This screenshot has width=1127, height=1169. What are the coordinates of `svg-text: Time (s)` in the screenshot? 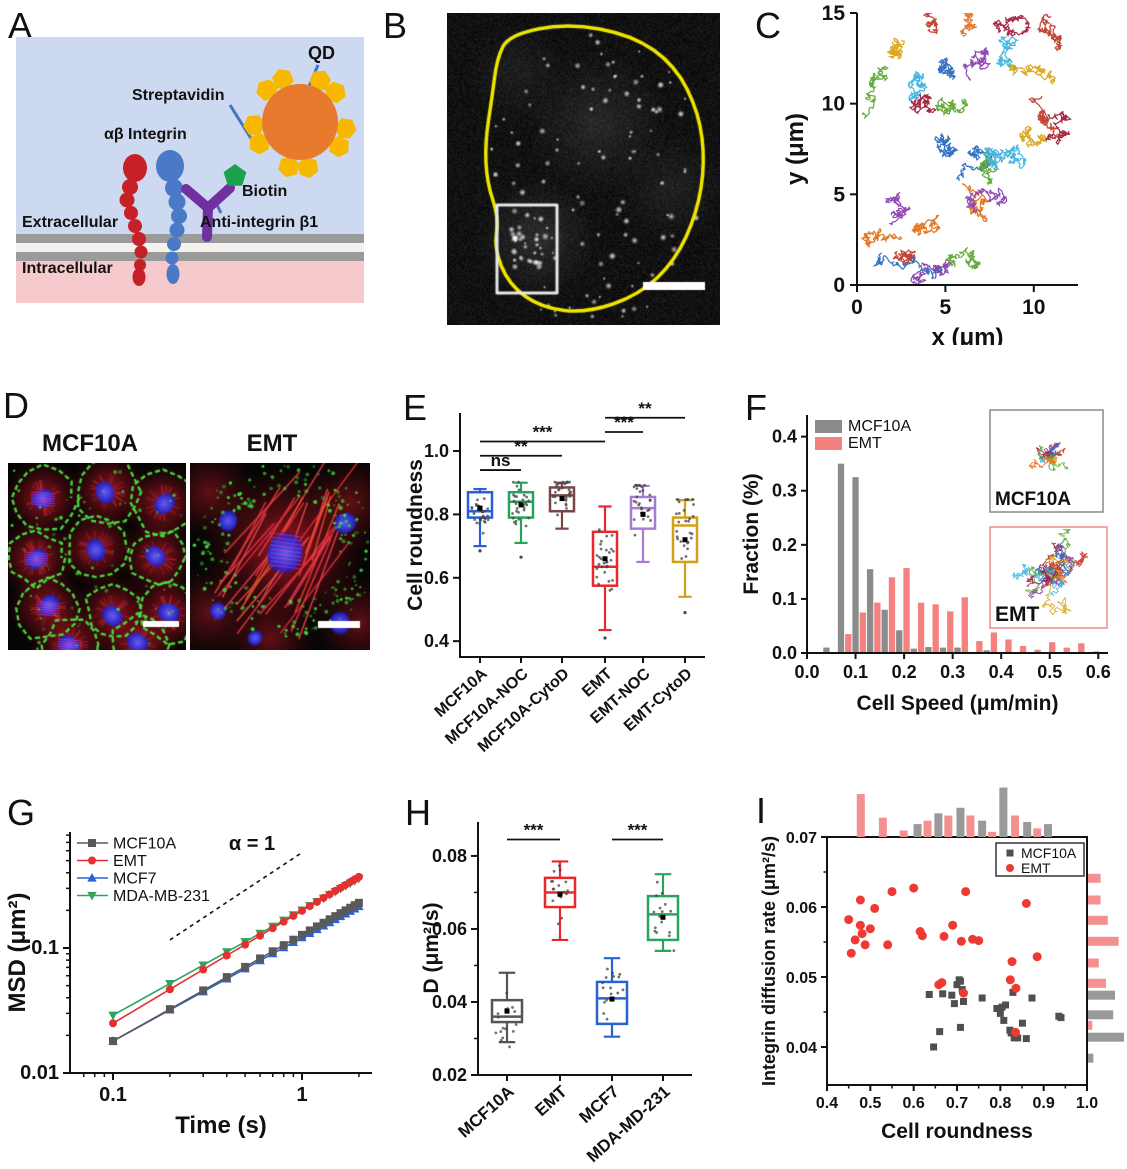 It's located at (221, 1125).